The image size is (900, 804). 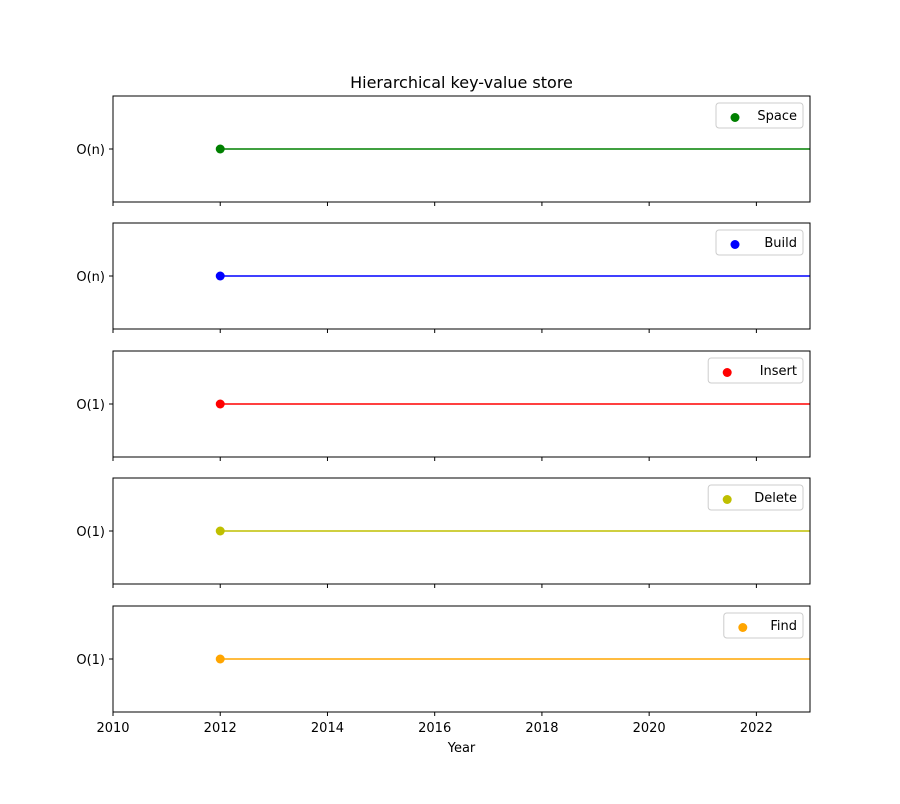 I want to click on data-point-space, so click(x=220, y=149).